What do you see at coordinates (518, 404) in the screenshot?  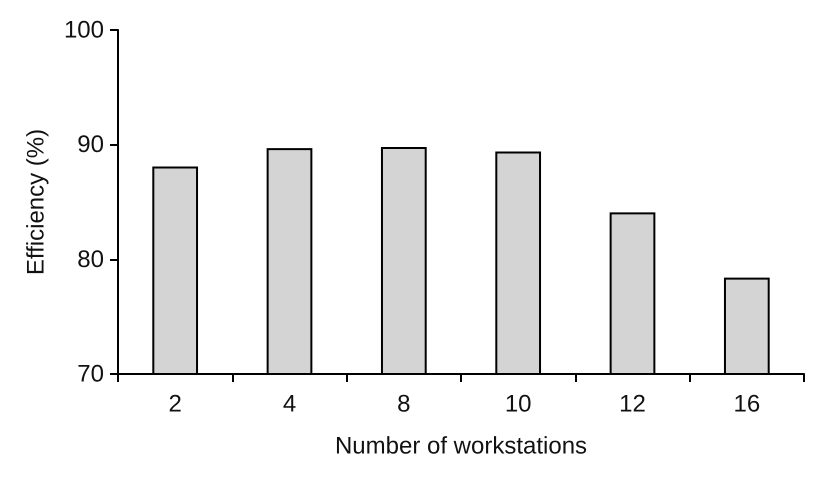 I see `x-tick-label: 10` at bounding box center [518, 404].